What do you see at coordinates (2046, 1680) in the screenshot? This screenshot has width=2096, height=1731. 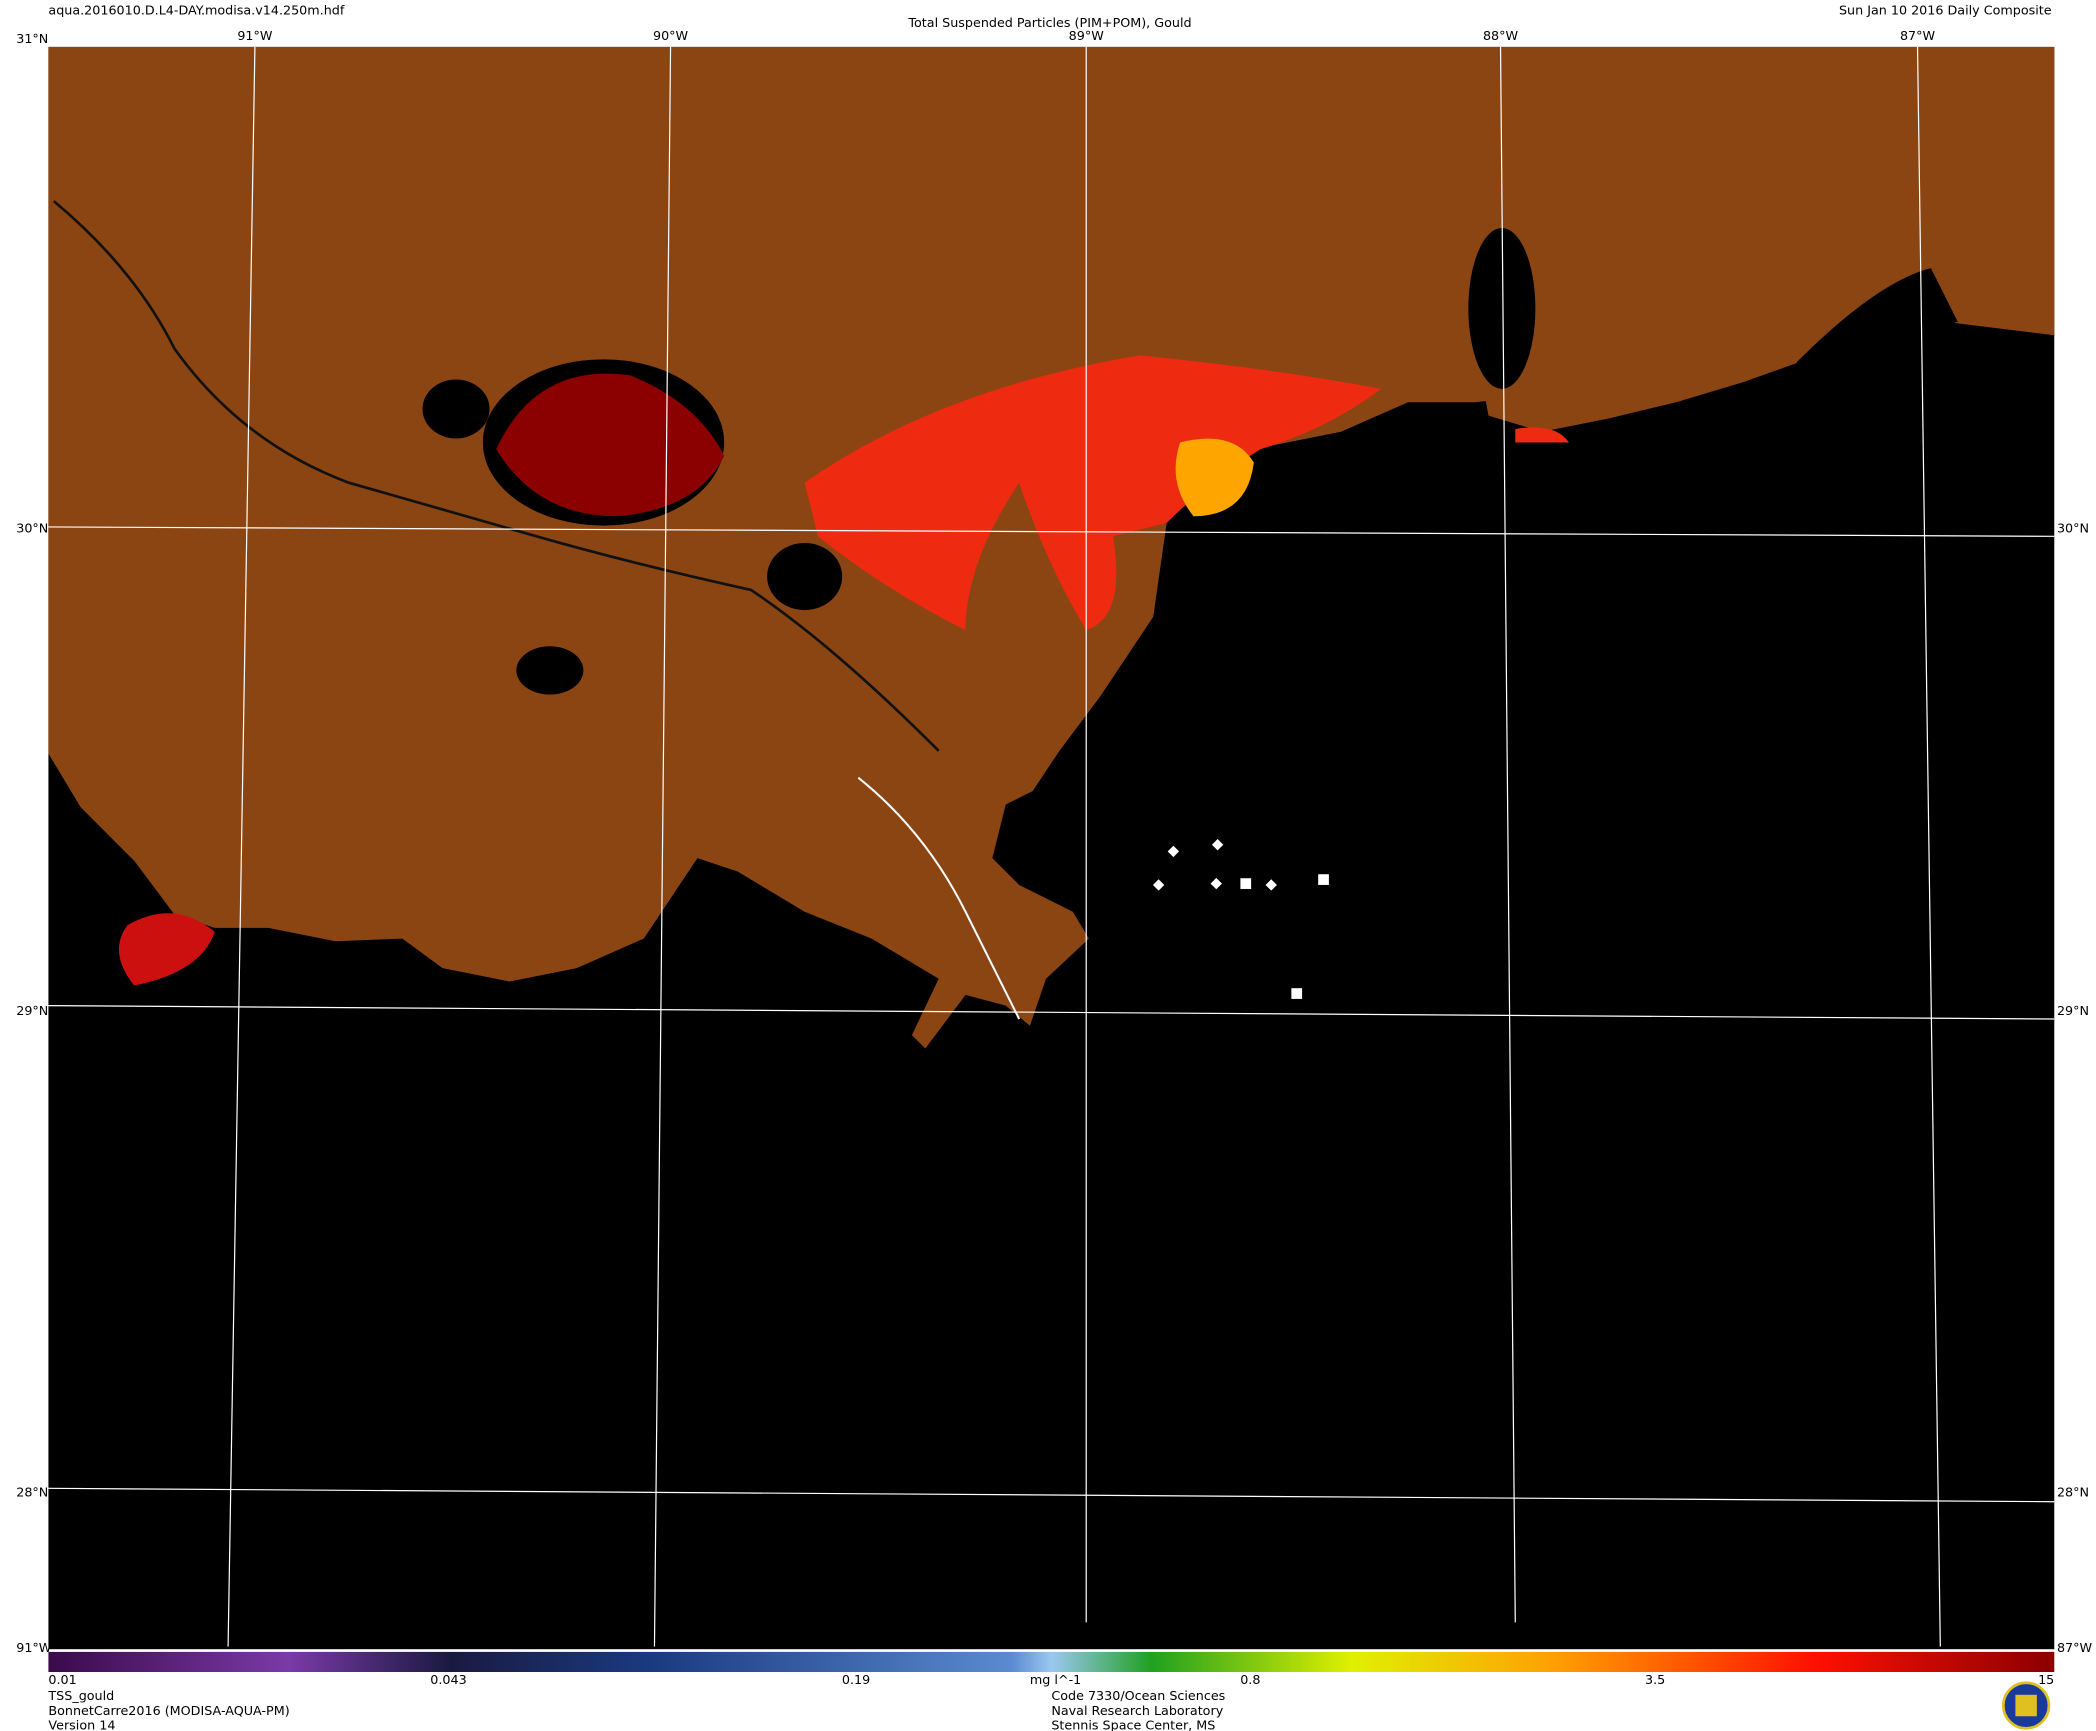 I see `colorbar-tick-label: 15` at bounding box center [2046, 1680].